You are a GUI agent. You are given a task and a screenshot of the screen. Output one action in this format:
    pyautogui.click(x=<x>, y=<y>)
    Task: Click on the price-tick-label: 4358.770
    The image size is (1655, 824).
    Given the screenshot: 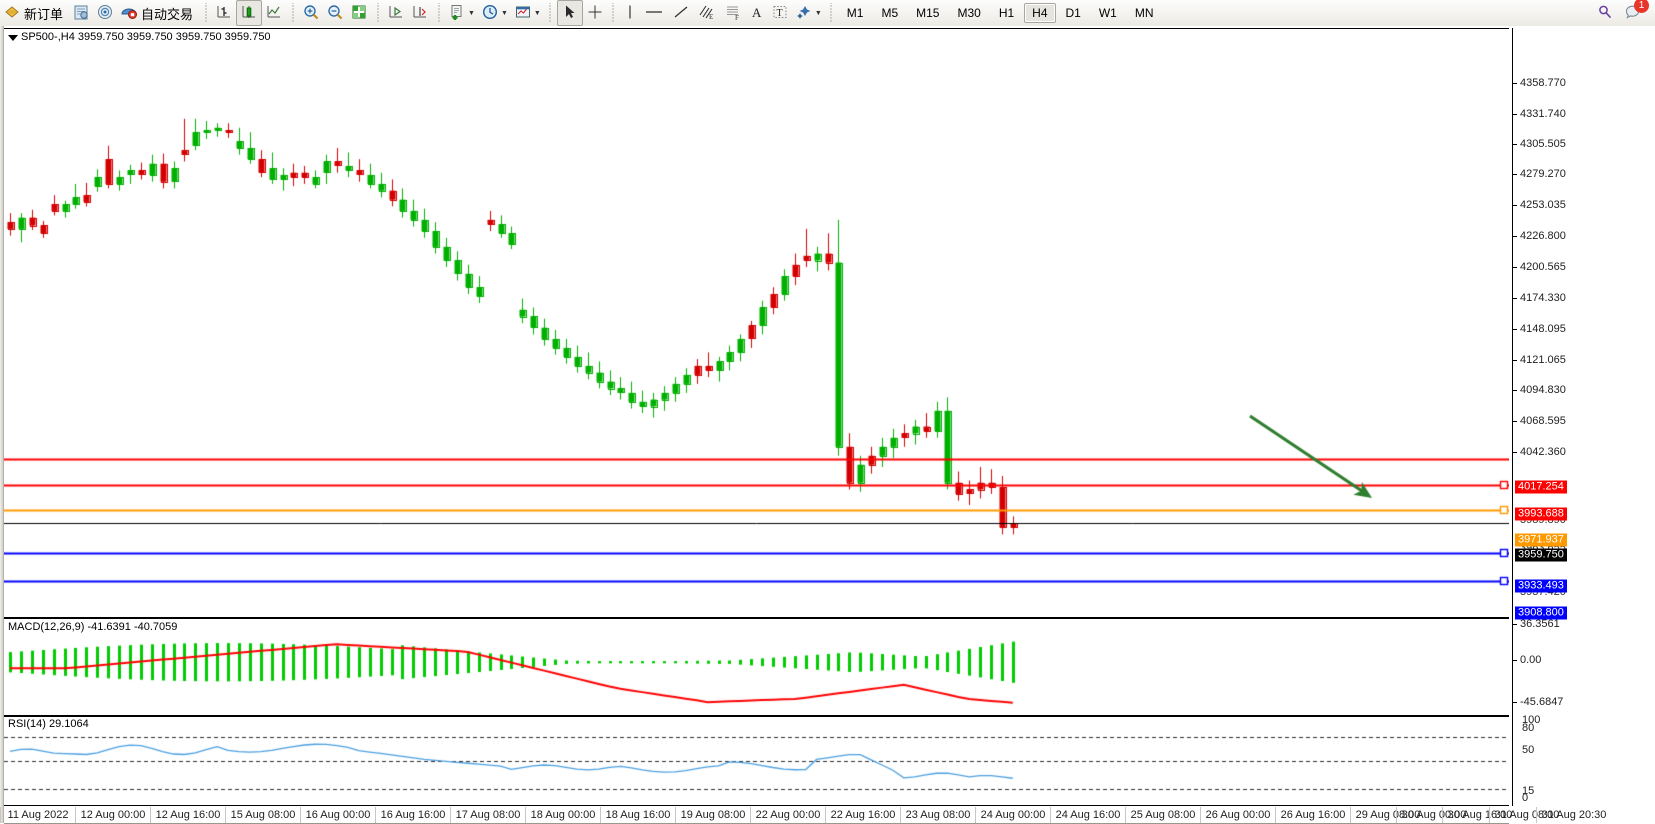 What is the action you would take?
    pyautogui.click(x=1543, y=83)
    